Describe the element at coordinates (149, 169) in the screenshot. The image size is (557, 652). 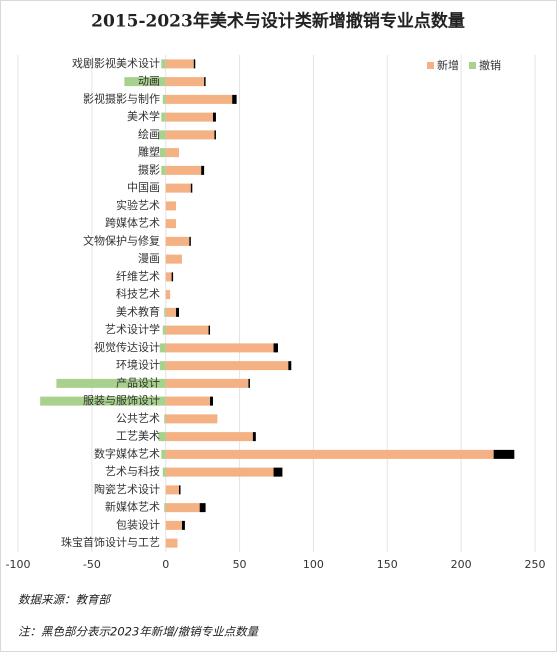
I see `y-tick-label: 摄影` at that location.